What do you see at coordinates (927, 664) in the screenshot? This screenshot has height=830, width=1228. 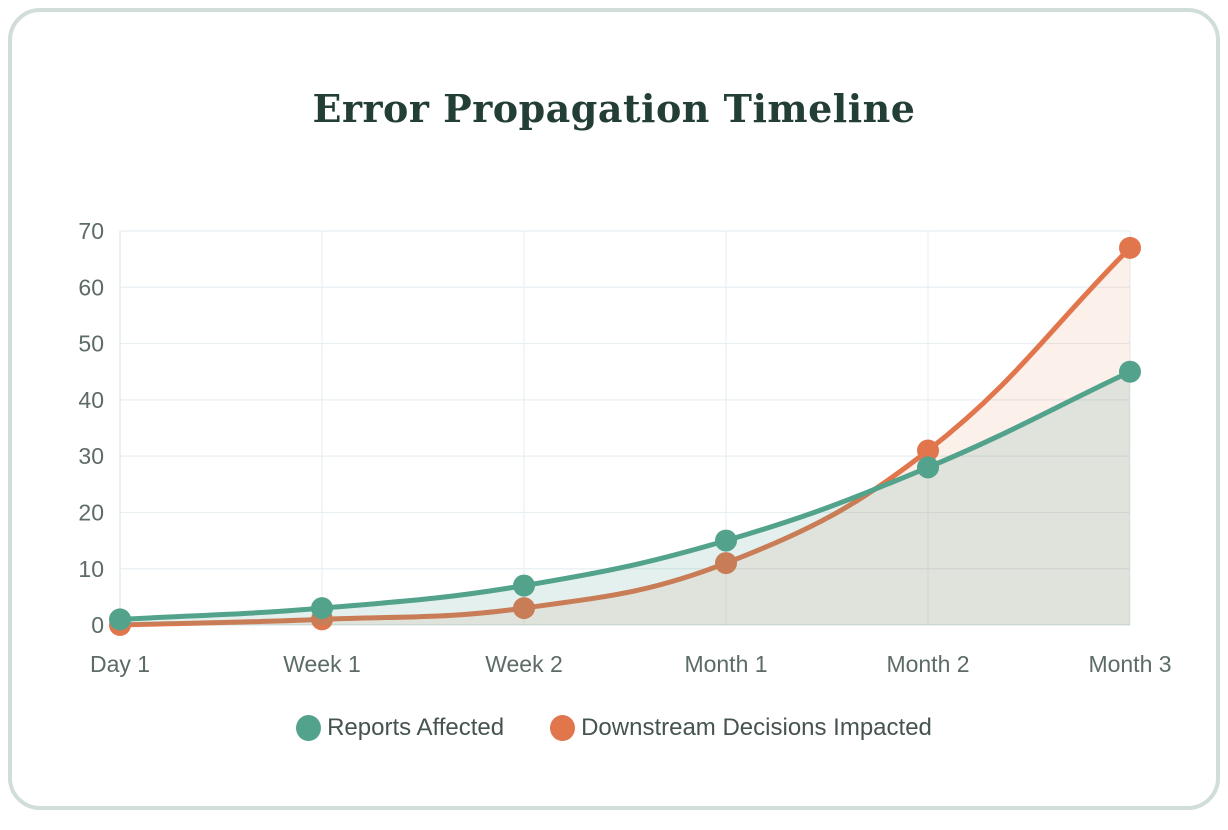 I see `x-tick-label: Month 2` at bounding box center [927, 664].